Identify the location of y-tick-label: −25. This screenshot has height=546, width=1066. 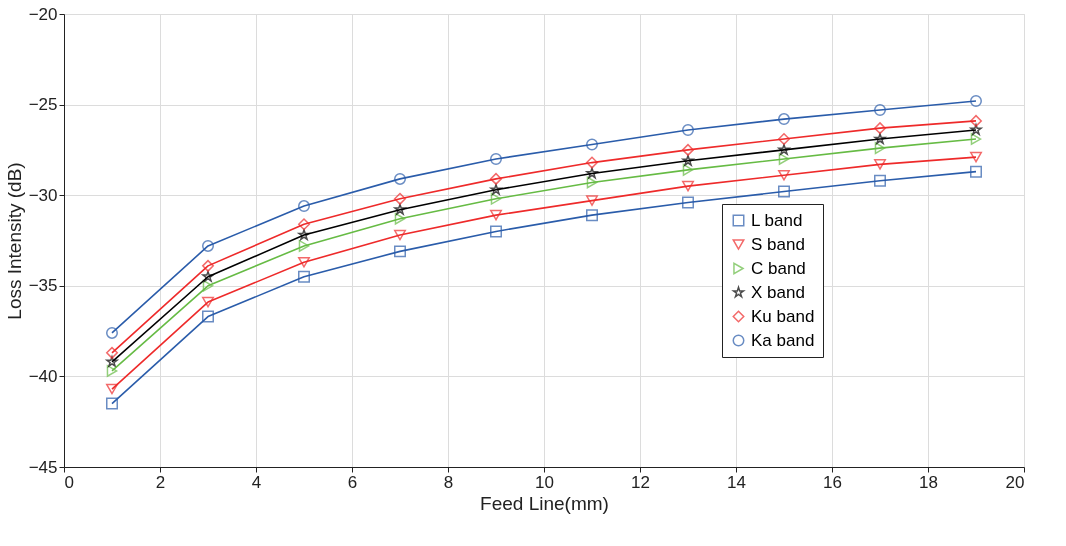
(43, 105).